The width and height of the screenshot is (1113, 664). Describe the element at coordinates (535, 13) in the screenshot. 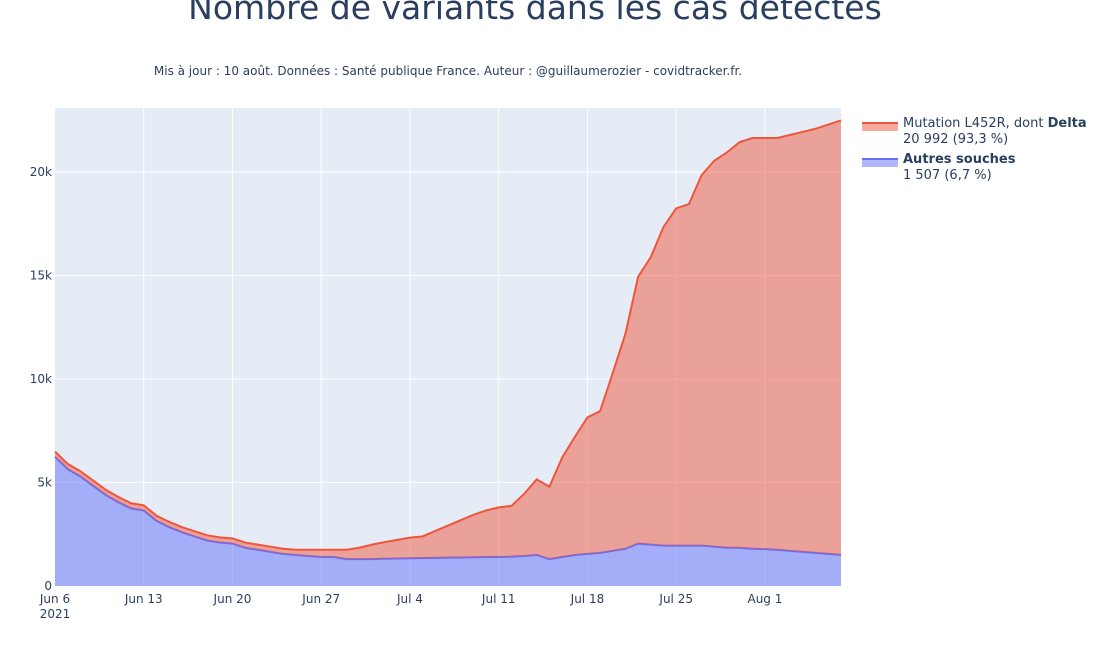

I see `chart-title: Nombre de variants dans les cas détectés` at that location.